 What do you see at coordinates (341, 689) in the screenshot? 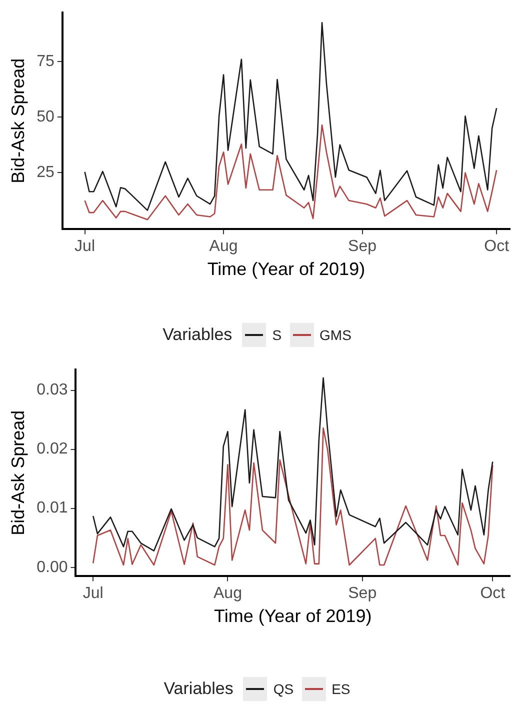
I see `legend-label: ES` at bounding box center [341, 689].